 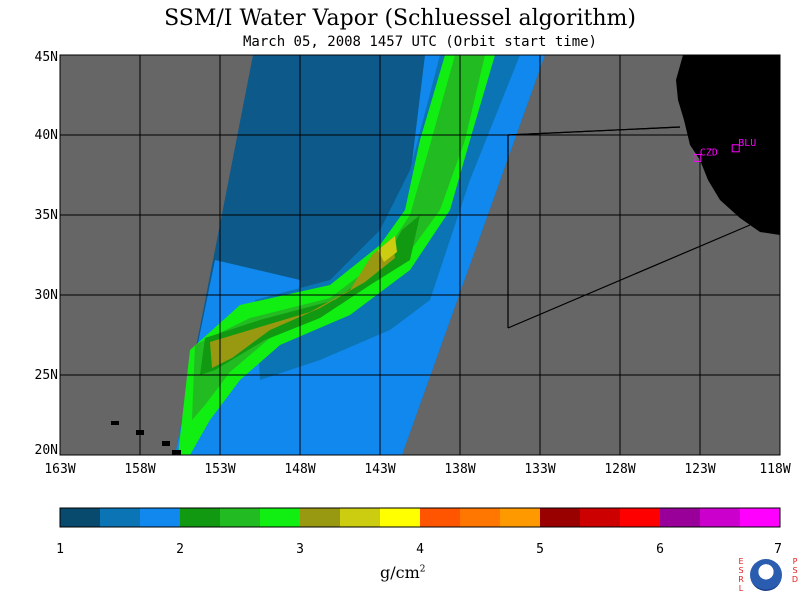 What do you see at coordinates (420, 549) in the screenshot?
I see `colorbar-label-4: 4` at bounding box center [420, 549].